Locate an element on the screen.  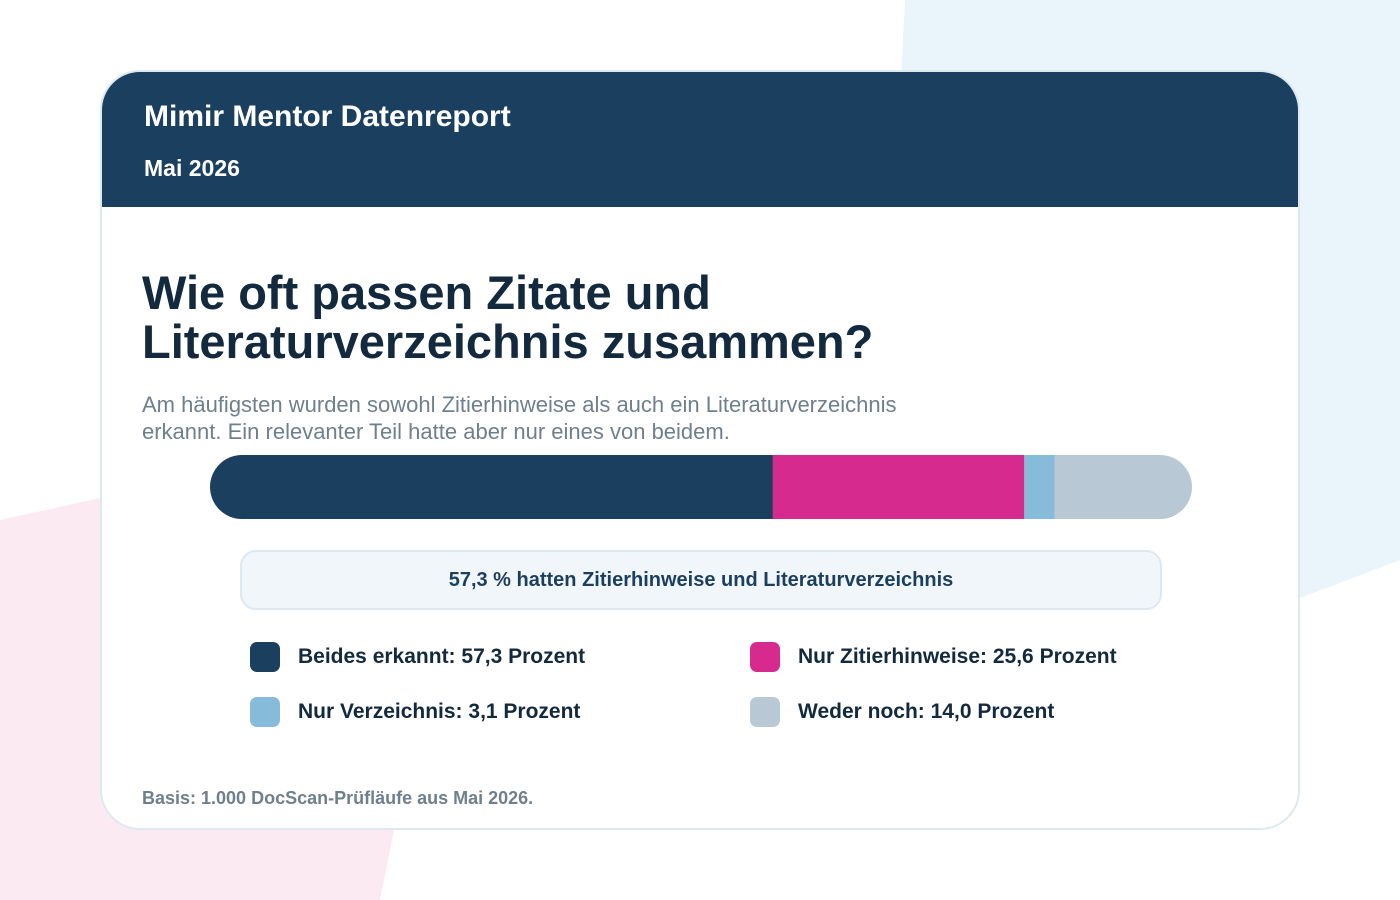
bar-segment-weder-noch is located at coordinates (1123, 487).